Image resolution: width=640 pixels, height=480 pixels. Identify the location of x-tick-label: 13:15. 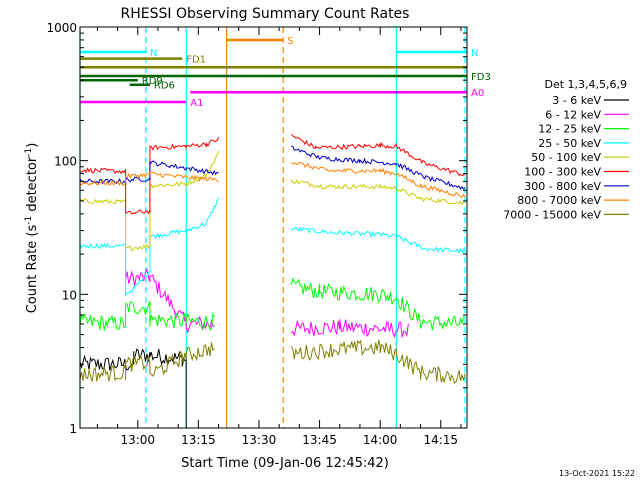
(198, 440).